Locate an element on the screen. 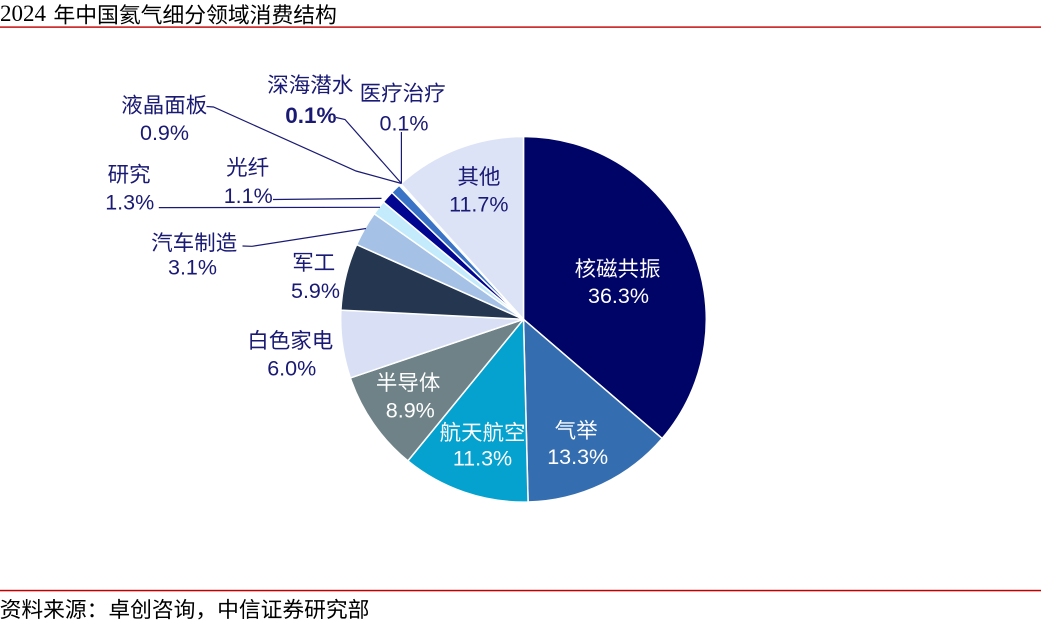  svg-text: 11.3% is located at coordinates (482, 459).